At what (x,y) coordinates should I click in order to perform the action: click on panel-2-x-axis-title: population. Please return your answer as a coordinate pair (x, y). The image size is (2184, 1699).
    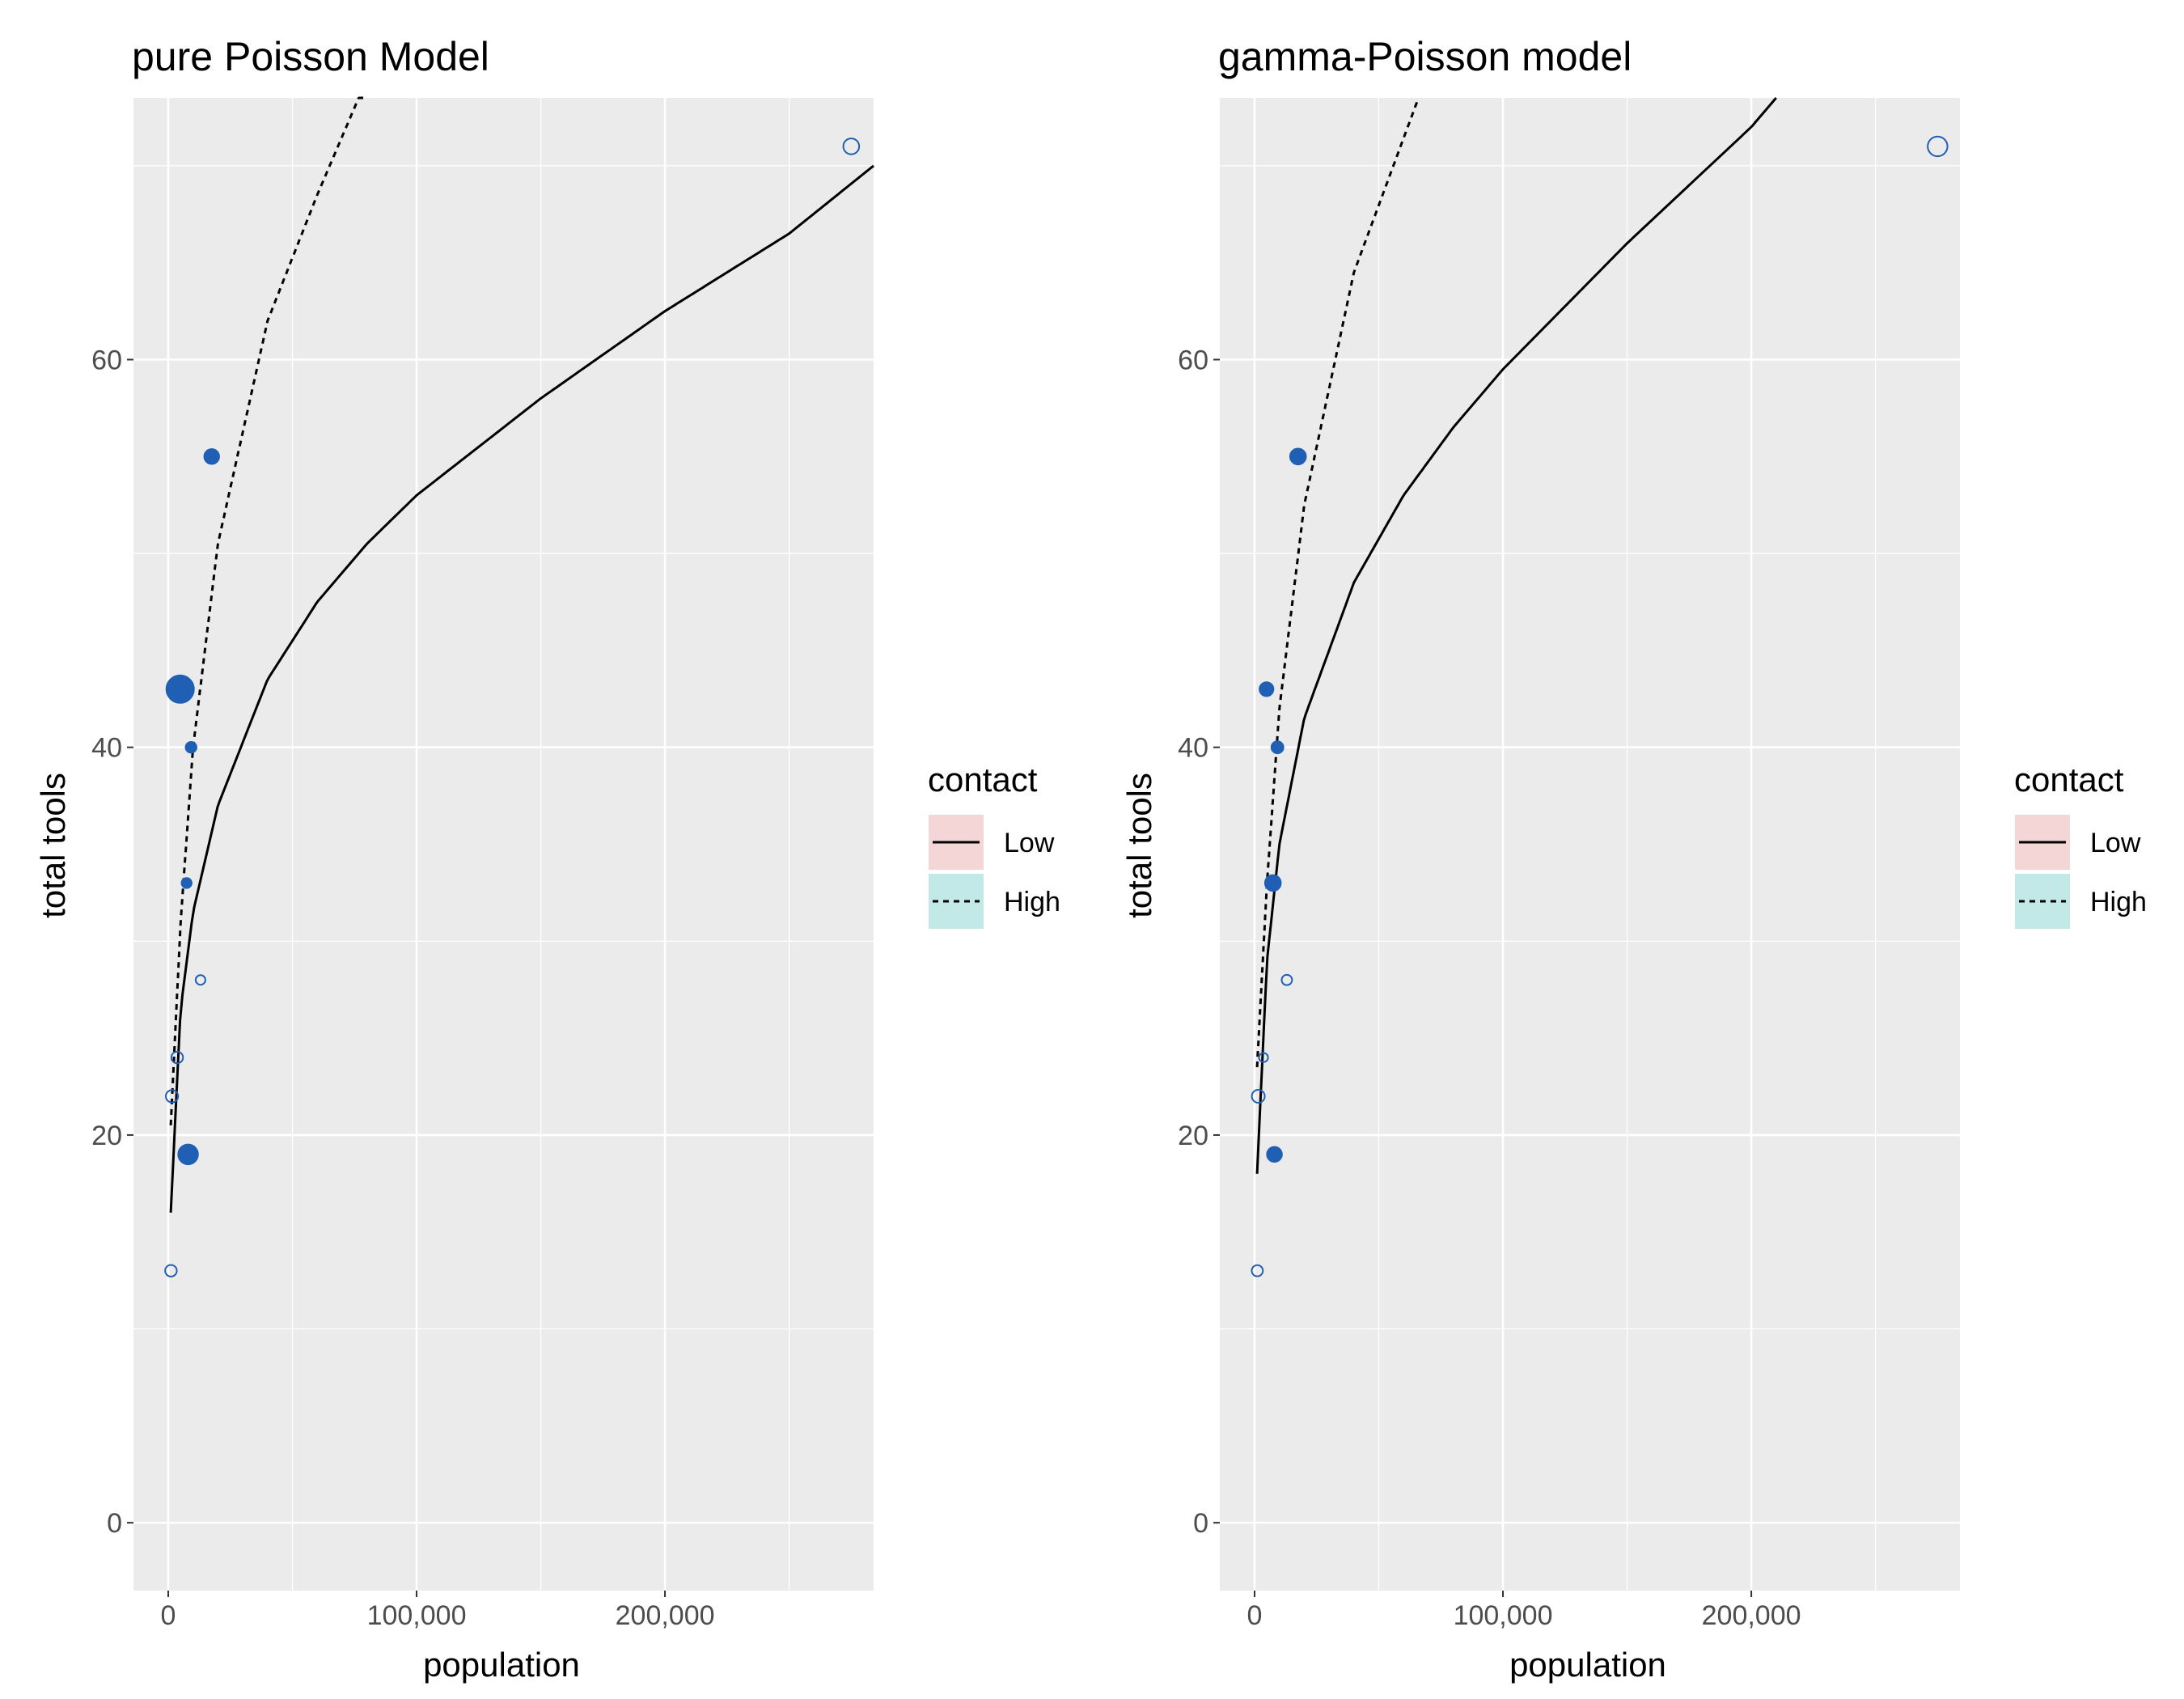
    Looking at the image, I should click on (1587, 1665).